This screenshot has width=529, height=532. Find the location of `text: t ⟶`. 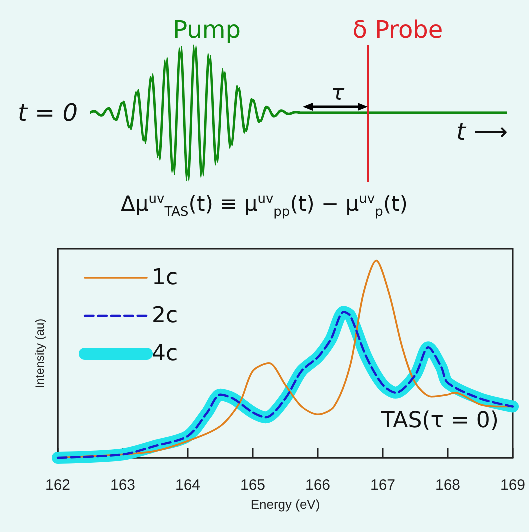

text: t ⟶ is located at coordinates (482, 132).